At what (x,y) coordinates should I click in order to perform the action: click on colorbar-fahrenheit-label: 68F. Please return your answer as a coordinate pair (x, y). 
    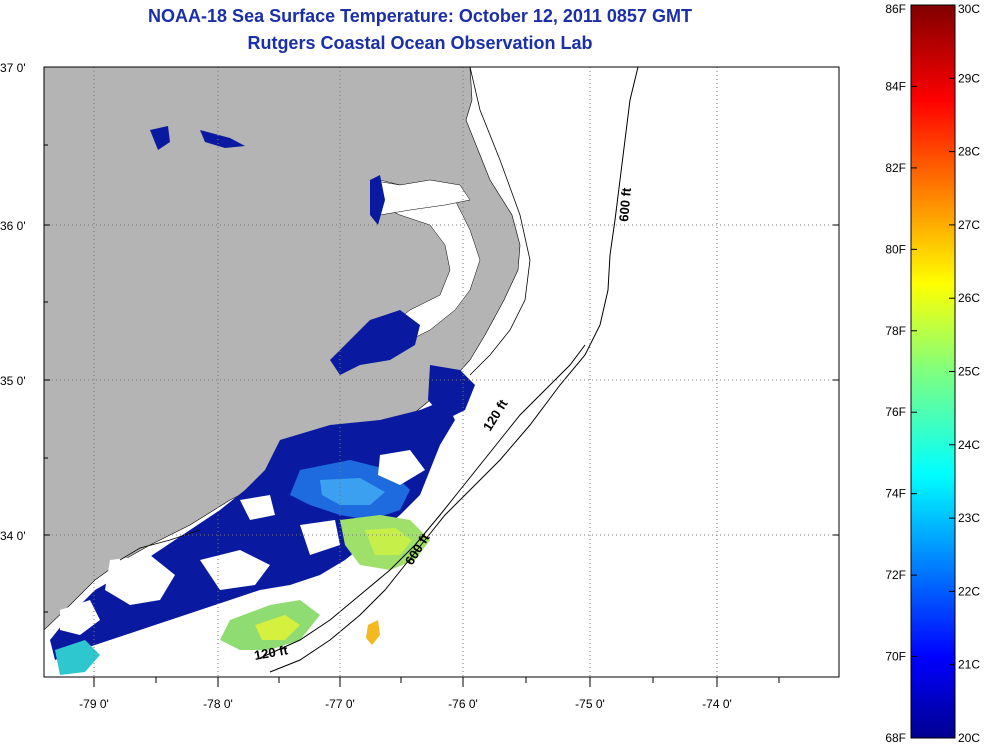
    Looking at the image, I should click on (895, 738).